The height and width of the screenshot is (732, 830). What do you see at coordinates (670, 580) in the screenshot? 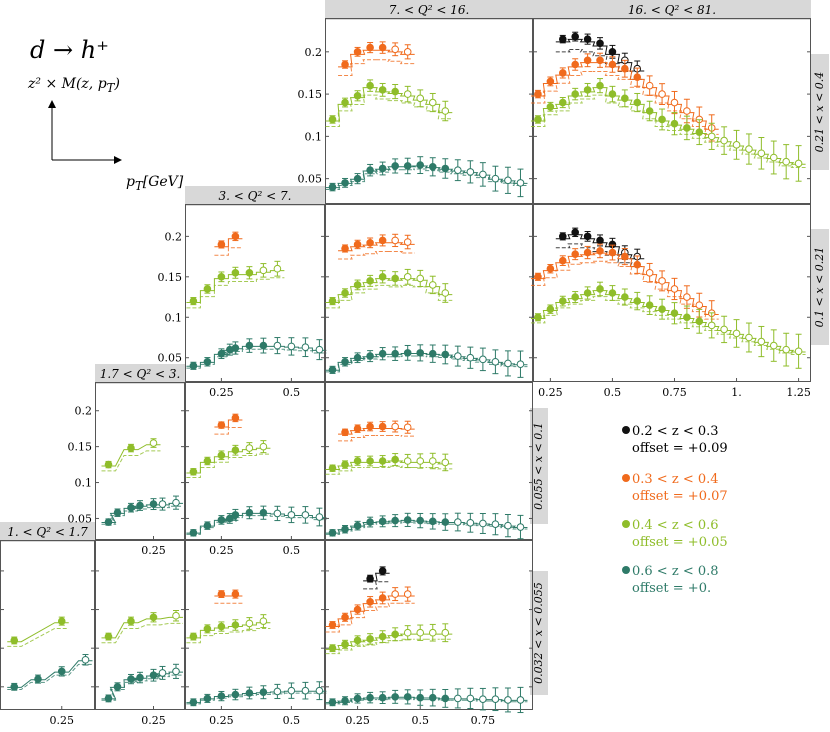
I see `legend-item-z4: 0.6 < z < 0.8 offset = +0.` at bounding box center [670, 580].